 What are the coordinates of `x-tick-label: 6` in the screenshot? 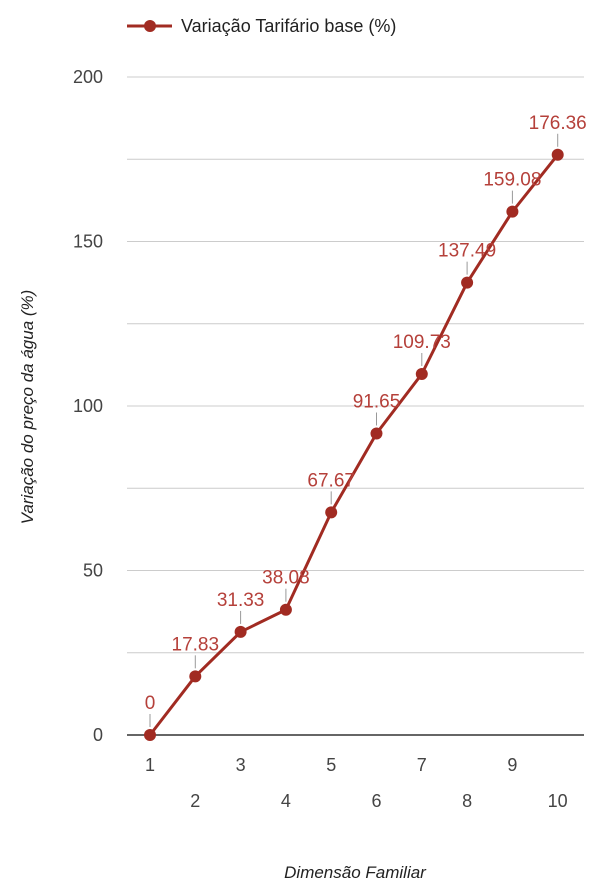 It's located at (376, 801).